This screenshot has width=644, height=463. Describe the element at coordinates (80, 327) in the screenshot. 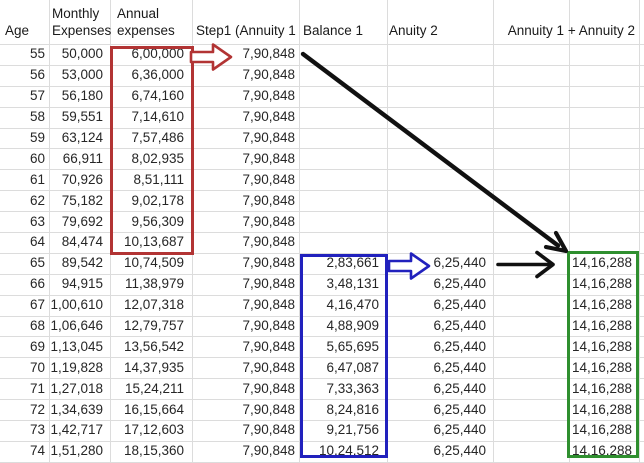

I see `cell-monthly: 1,06,646` at that location.